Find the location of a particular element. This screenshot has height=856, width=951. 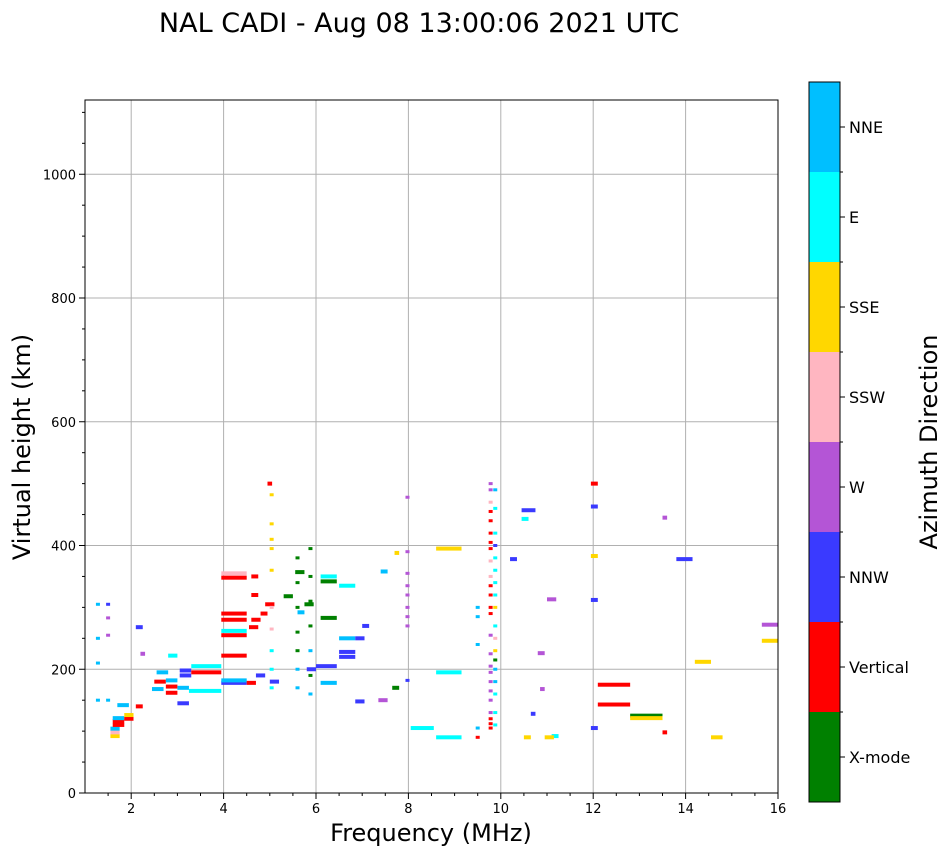

colorbar-category-label: NNW is located at coordinates (869, 577).